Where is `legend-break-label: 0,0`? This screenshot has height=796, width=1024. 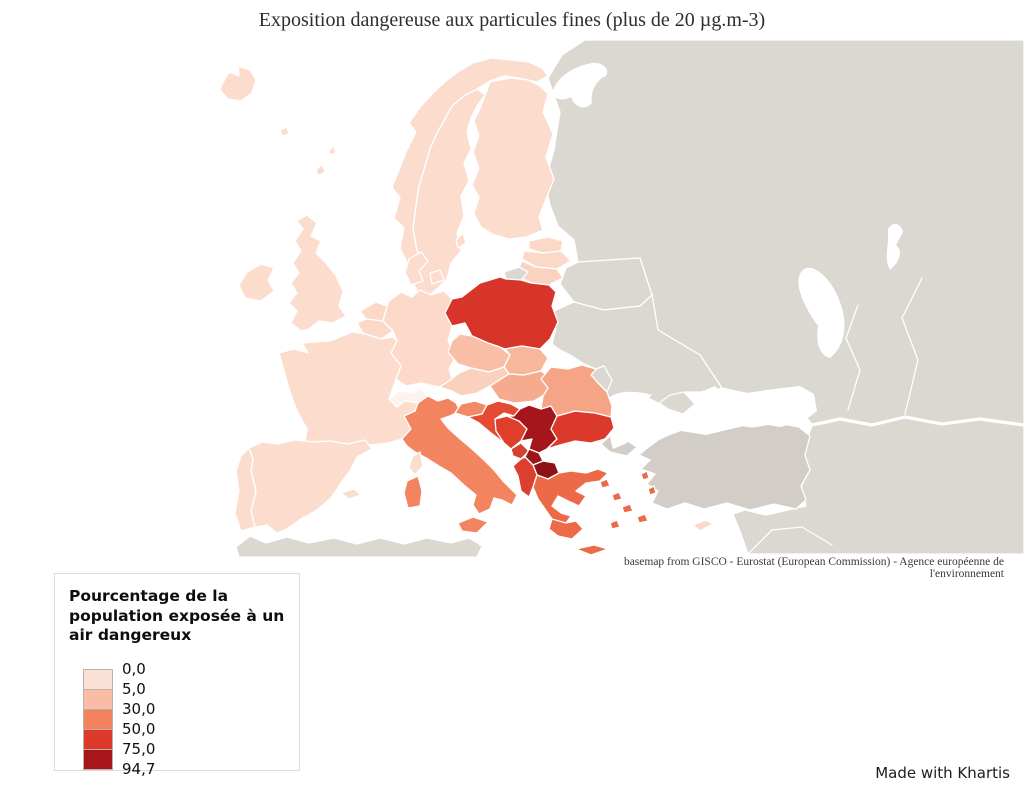 legend-break-label: 0,0 is located at coordinates (134, 668).